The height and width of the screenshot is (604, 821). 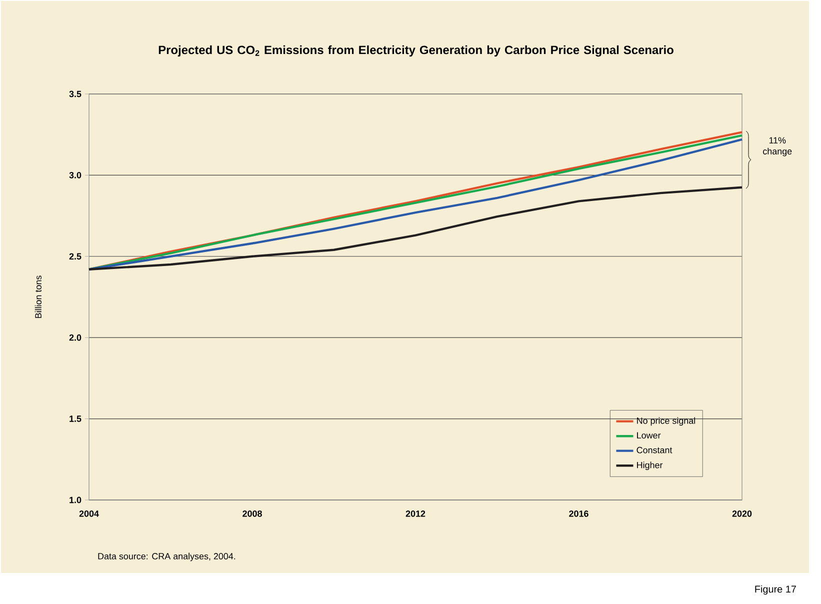 I want to click on legend-label: Lower, so click(x=649, y=435).